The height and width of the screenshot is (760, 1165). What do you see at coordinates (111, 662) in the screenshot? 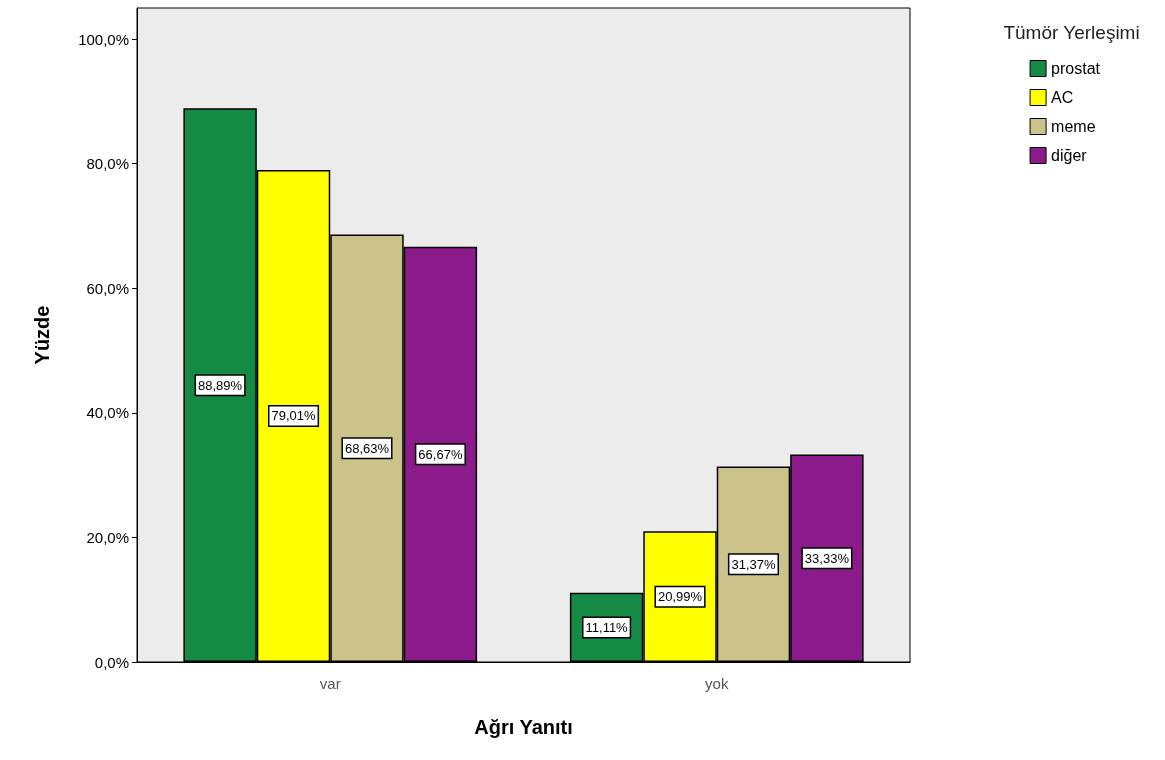
I see `y-tick-label: 0,0%` at bounding box center [111, 662].